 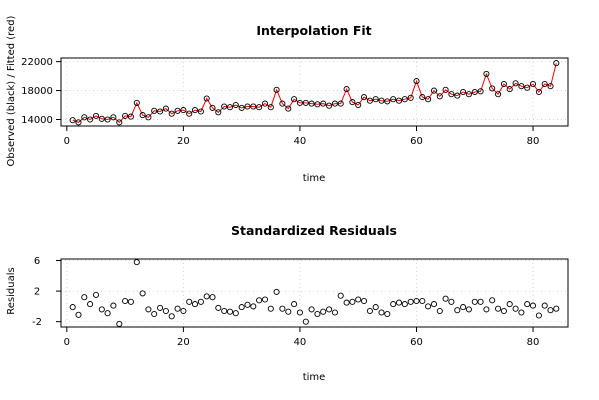 What do you see at coordinates (37, 62) in the screenshot?
I see `y-tick-label: 22000` at bounding box center [37, 62].